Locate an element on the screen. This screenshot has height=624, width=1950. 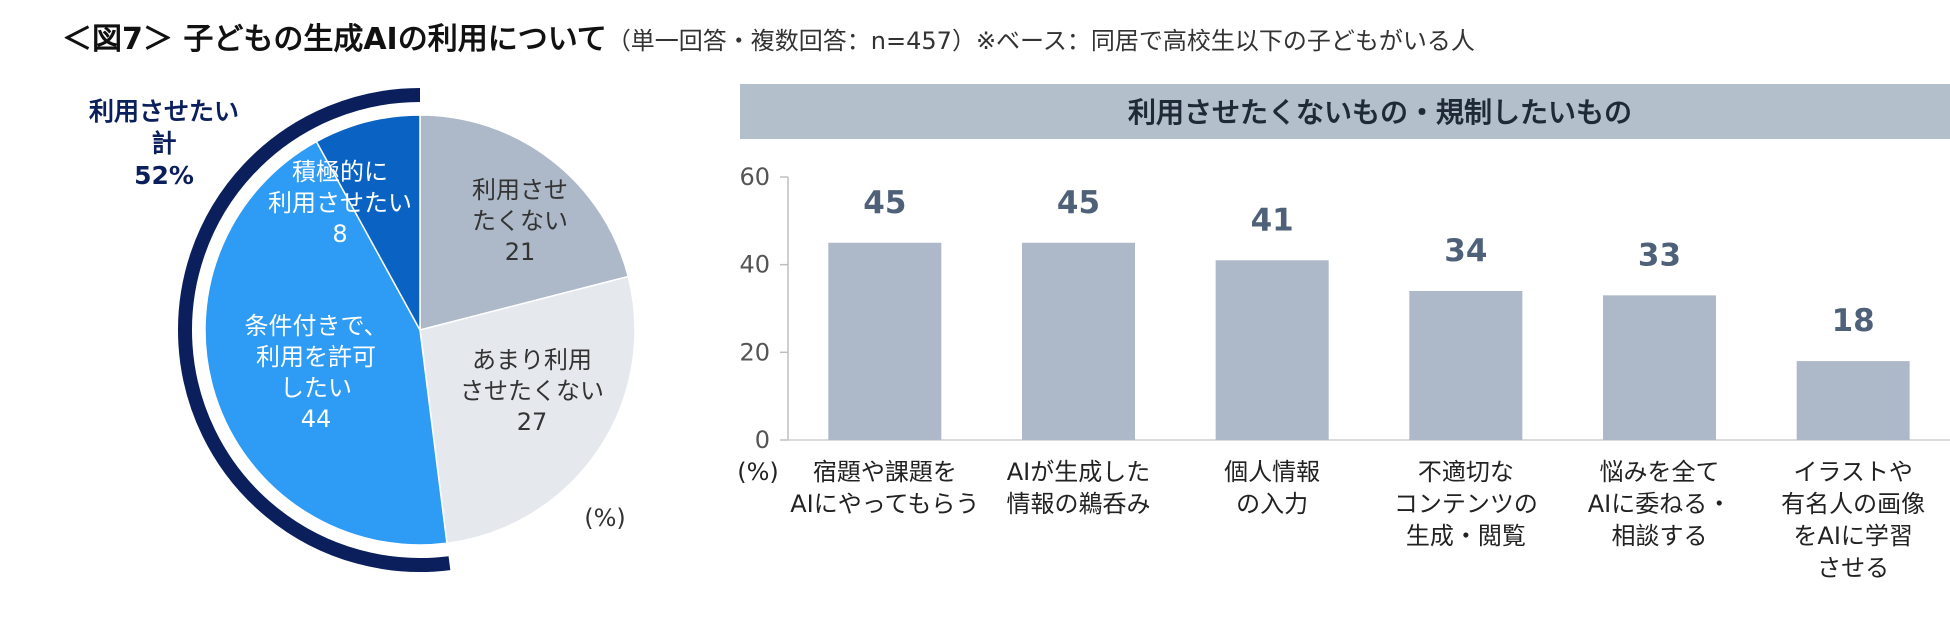
bar-panel-header is located at coordinates (1345, 111).